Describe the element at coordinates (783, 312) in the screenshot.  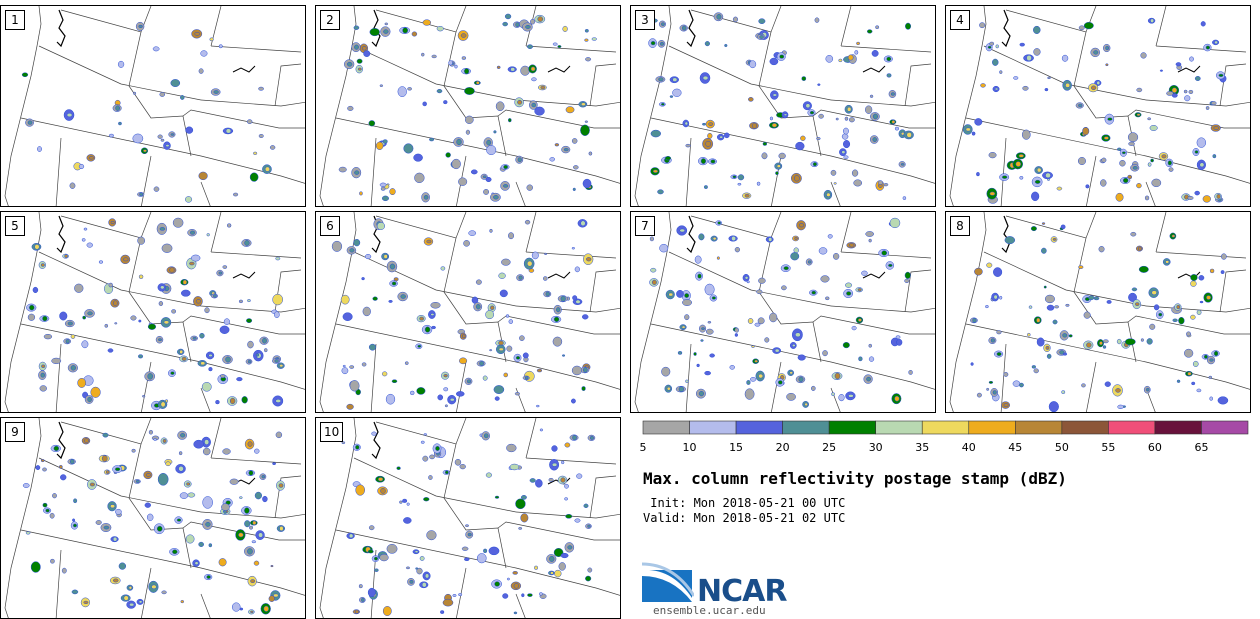
I see `map-panel-7: 7` at that location.